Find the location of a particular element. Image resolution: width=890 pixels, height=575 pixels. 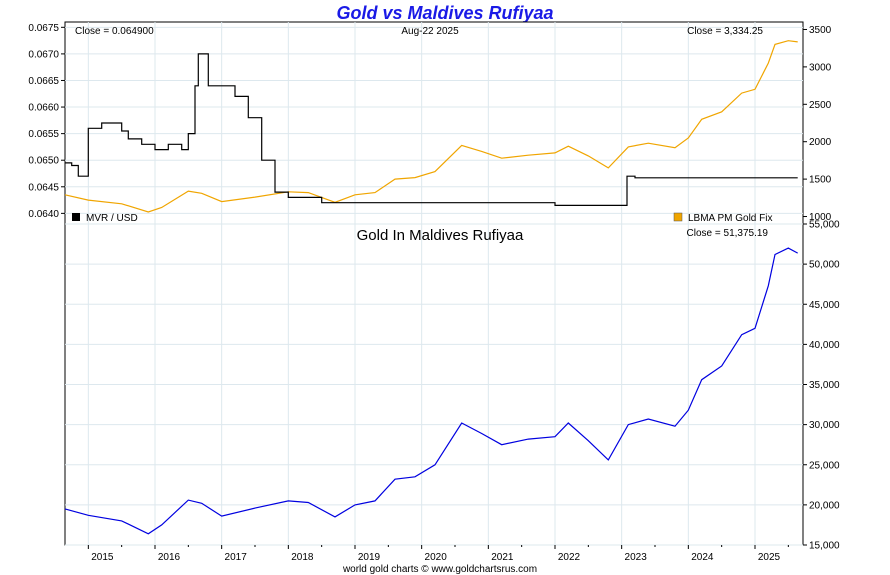

legend-gold-swatch is located at coordinates (678, 217).